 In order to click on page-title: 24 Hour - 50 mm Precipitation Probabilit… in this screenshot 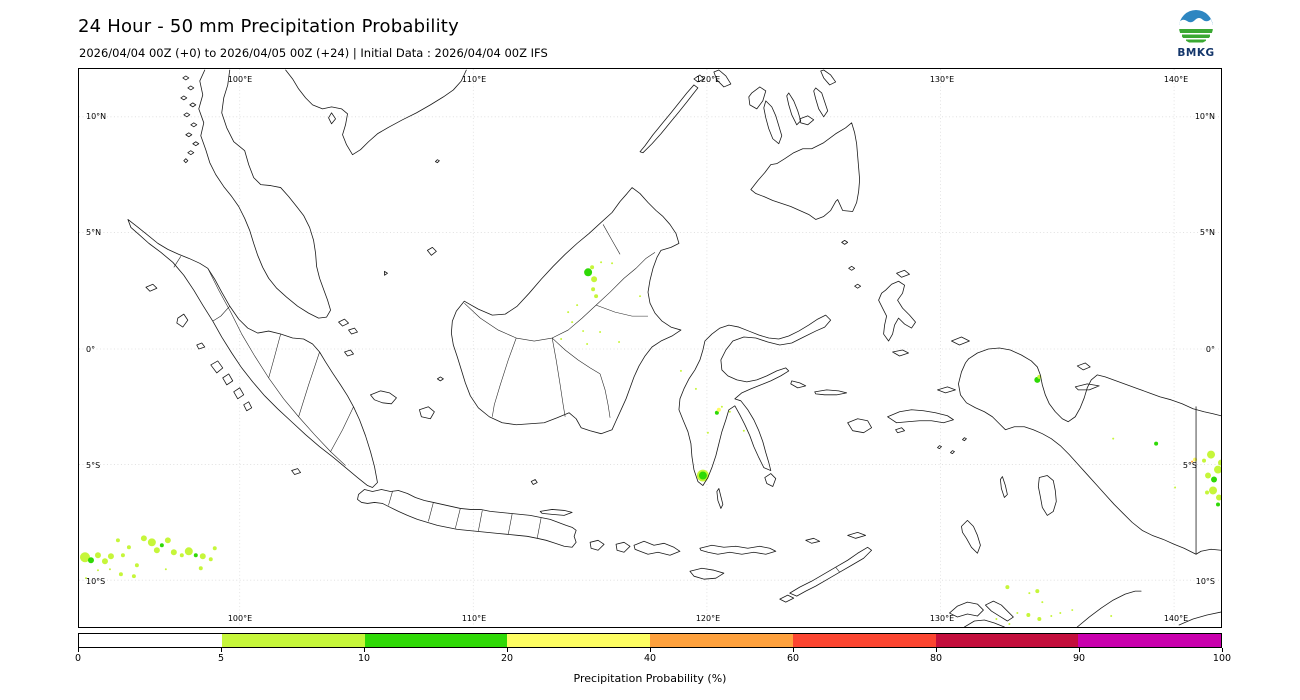, I will do `click(268, 26)`.